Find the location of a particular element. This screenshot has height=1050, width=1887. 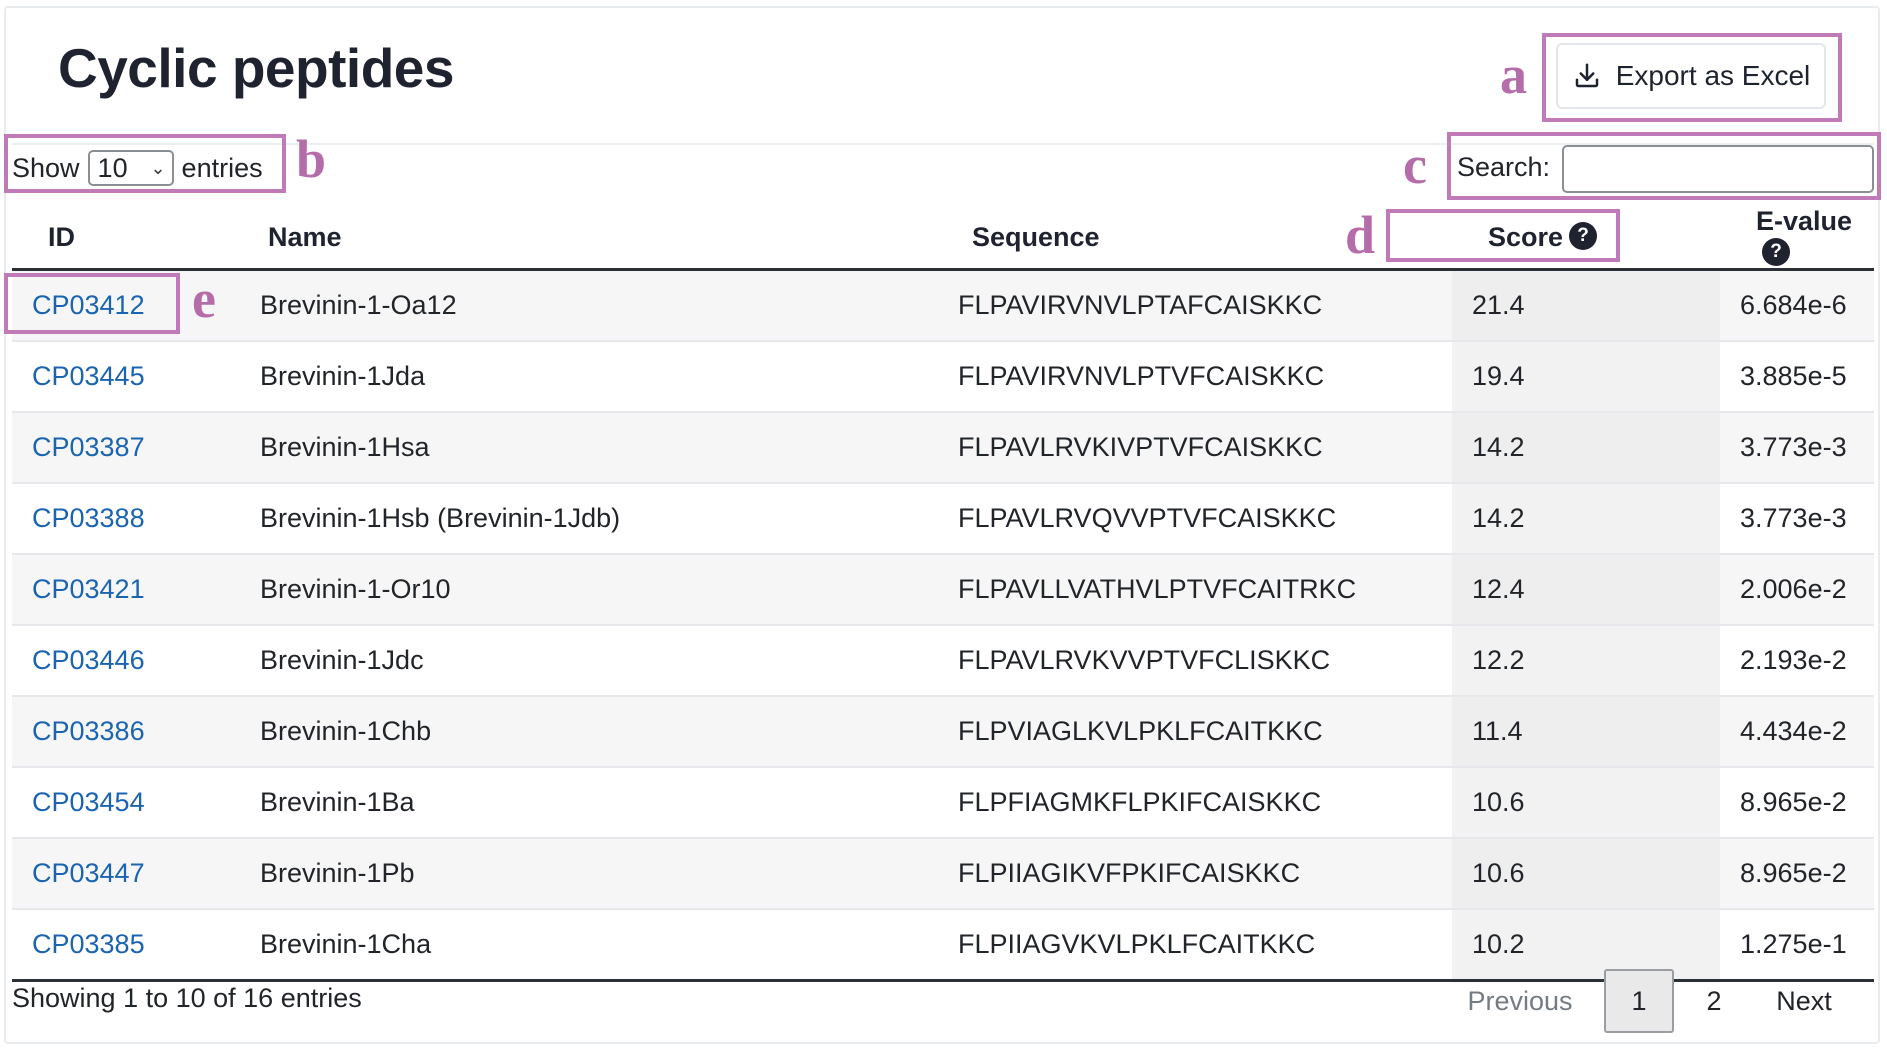

next-page-button: Next is located at coordinates (1804, 1000).